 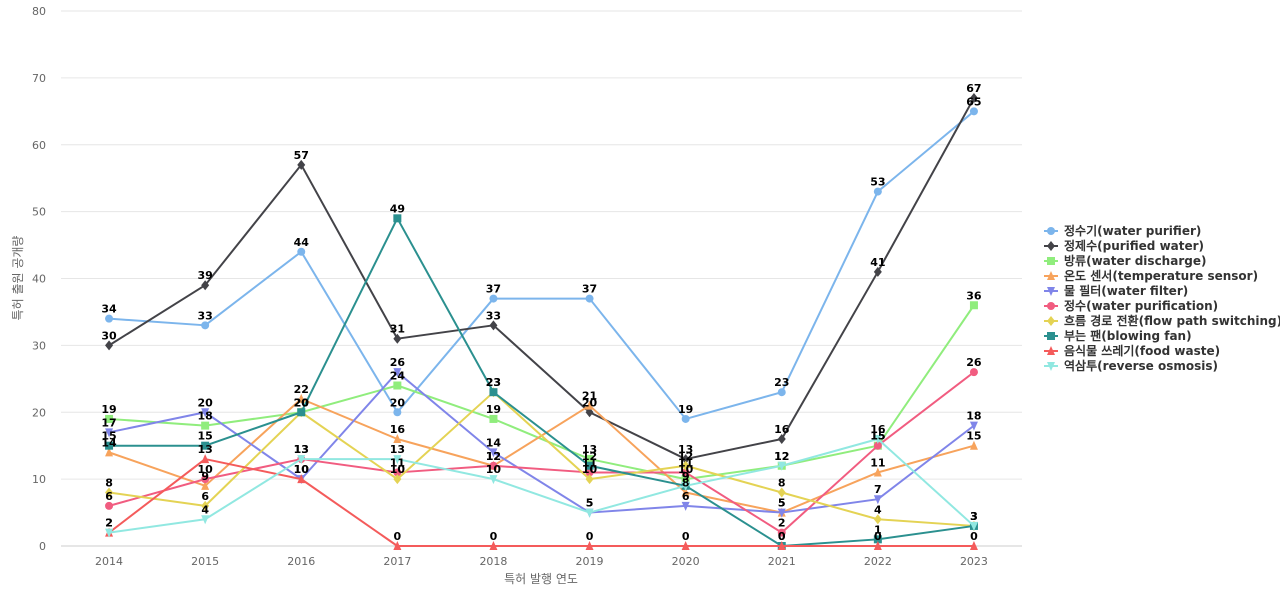 What do you see at coordinates (39, 345) in the screenshot?
I see `y-tick-label: 30` at bounding box center [39, 345].